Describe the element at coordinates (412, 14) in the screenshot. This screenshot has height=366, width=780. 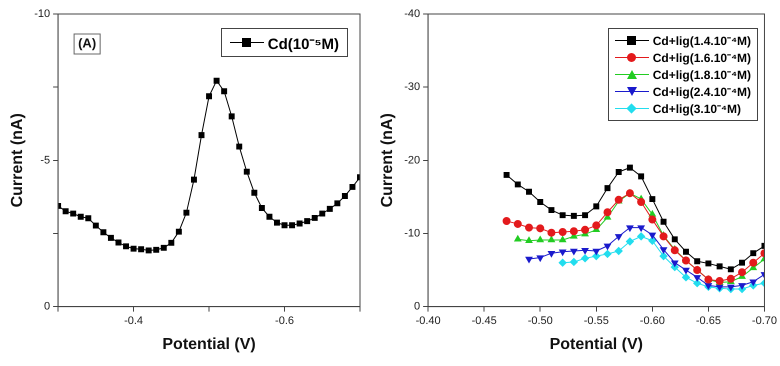
I see `y-tick-label: -40` at that location.